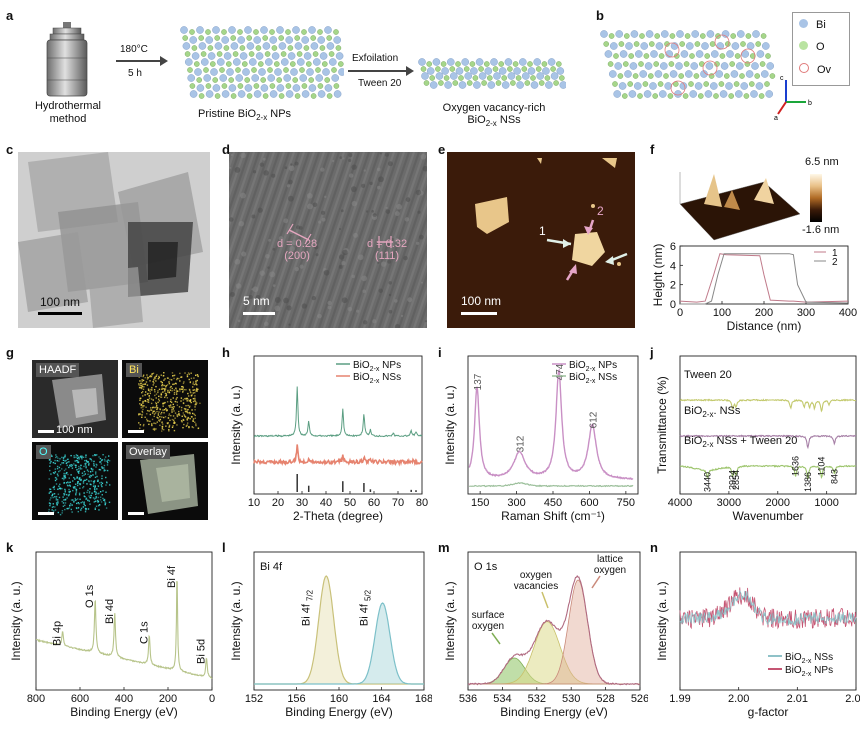 The height and width of the screenshot is (732, 864). Describe the element at coordinates (380, 83) in the screenshot. I see `tween-label: Tween 20` at that location.